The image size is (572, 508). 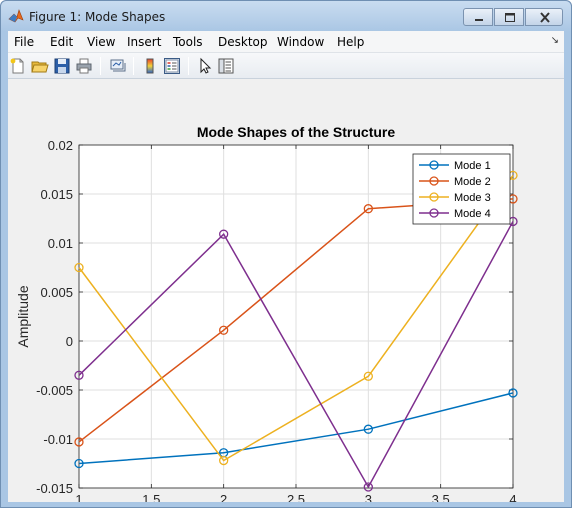 I want to click on matlab-logo-icon, so click(x=16, y=16).